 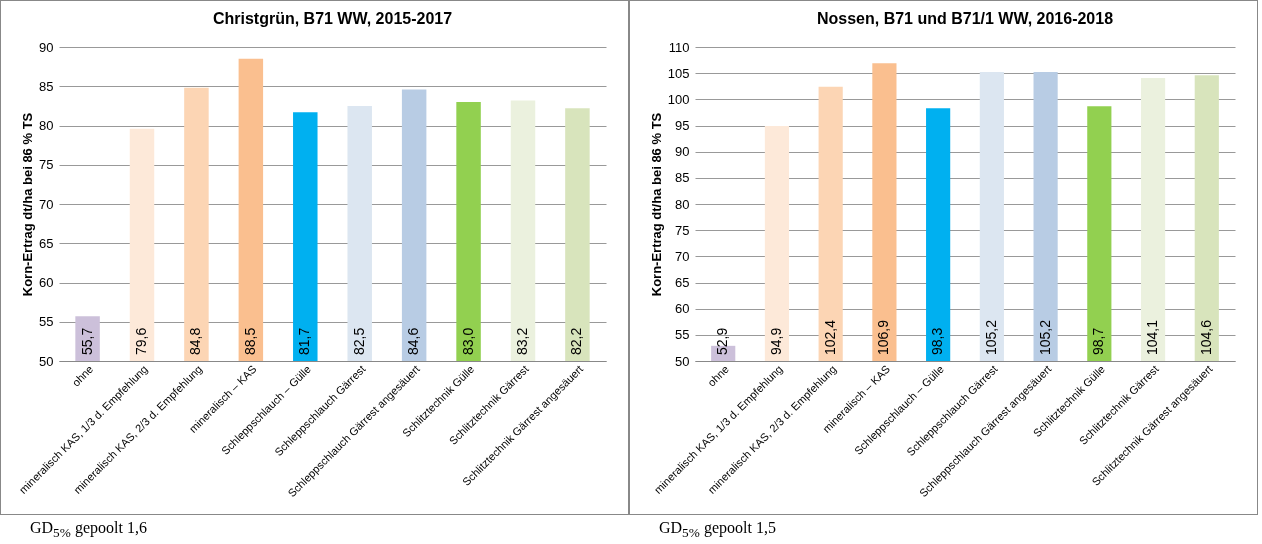 What do you see at coordinates (195, 341) in the screenshot?
I see `data-label: 84,8` at bounding box center [195, 341].